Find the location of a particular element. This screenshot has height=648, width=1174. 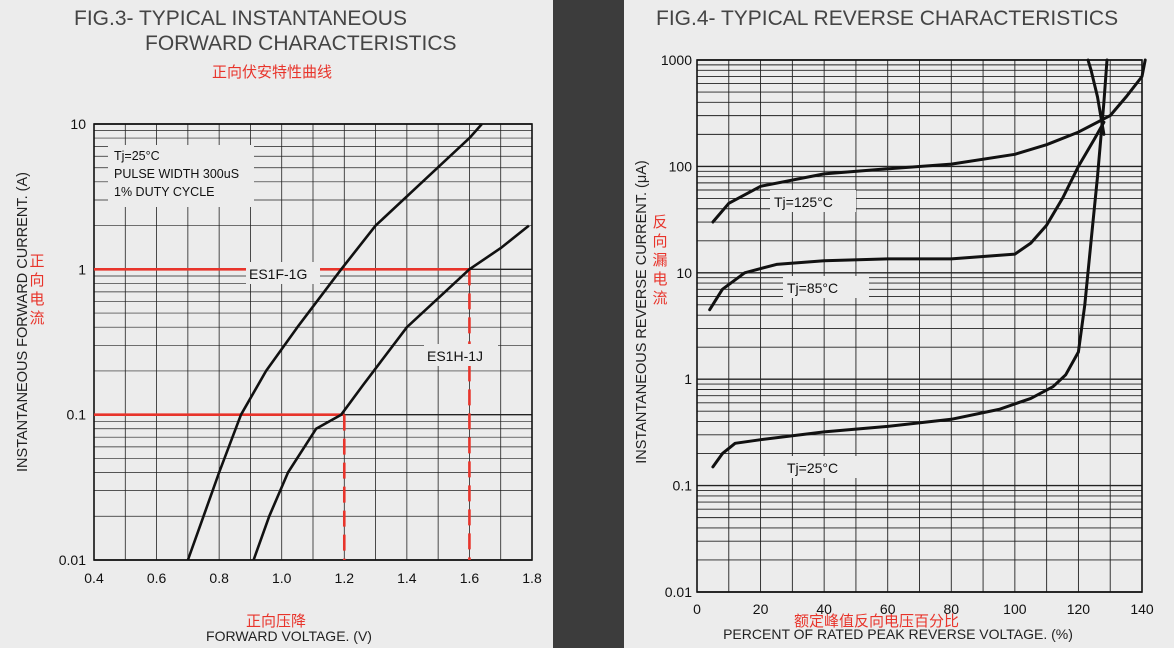

x-tick-label: 1.2 is located at coordinates (345, 578).